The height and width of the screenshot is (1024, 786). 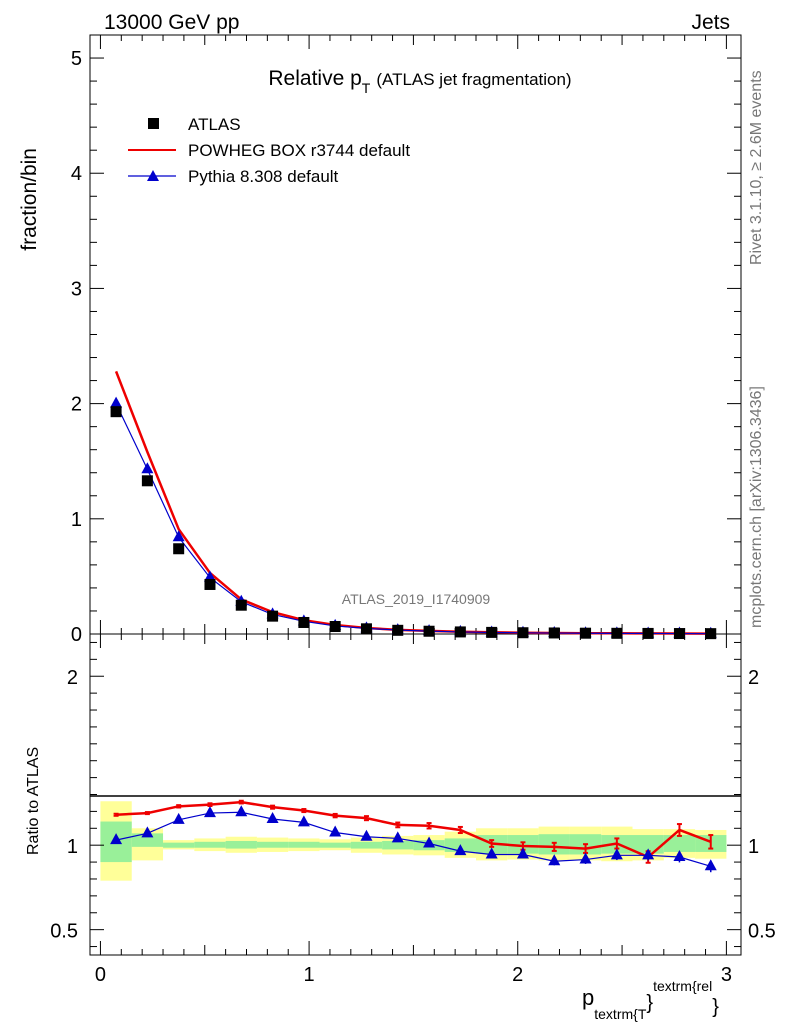 What do you see at coordinates (715, 1007) in the screenshot?
I see `xlabel-close2: }` at bounding box center [715, 1007].